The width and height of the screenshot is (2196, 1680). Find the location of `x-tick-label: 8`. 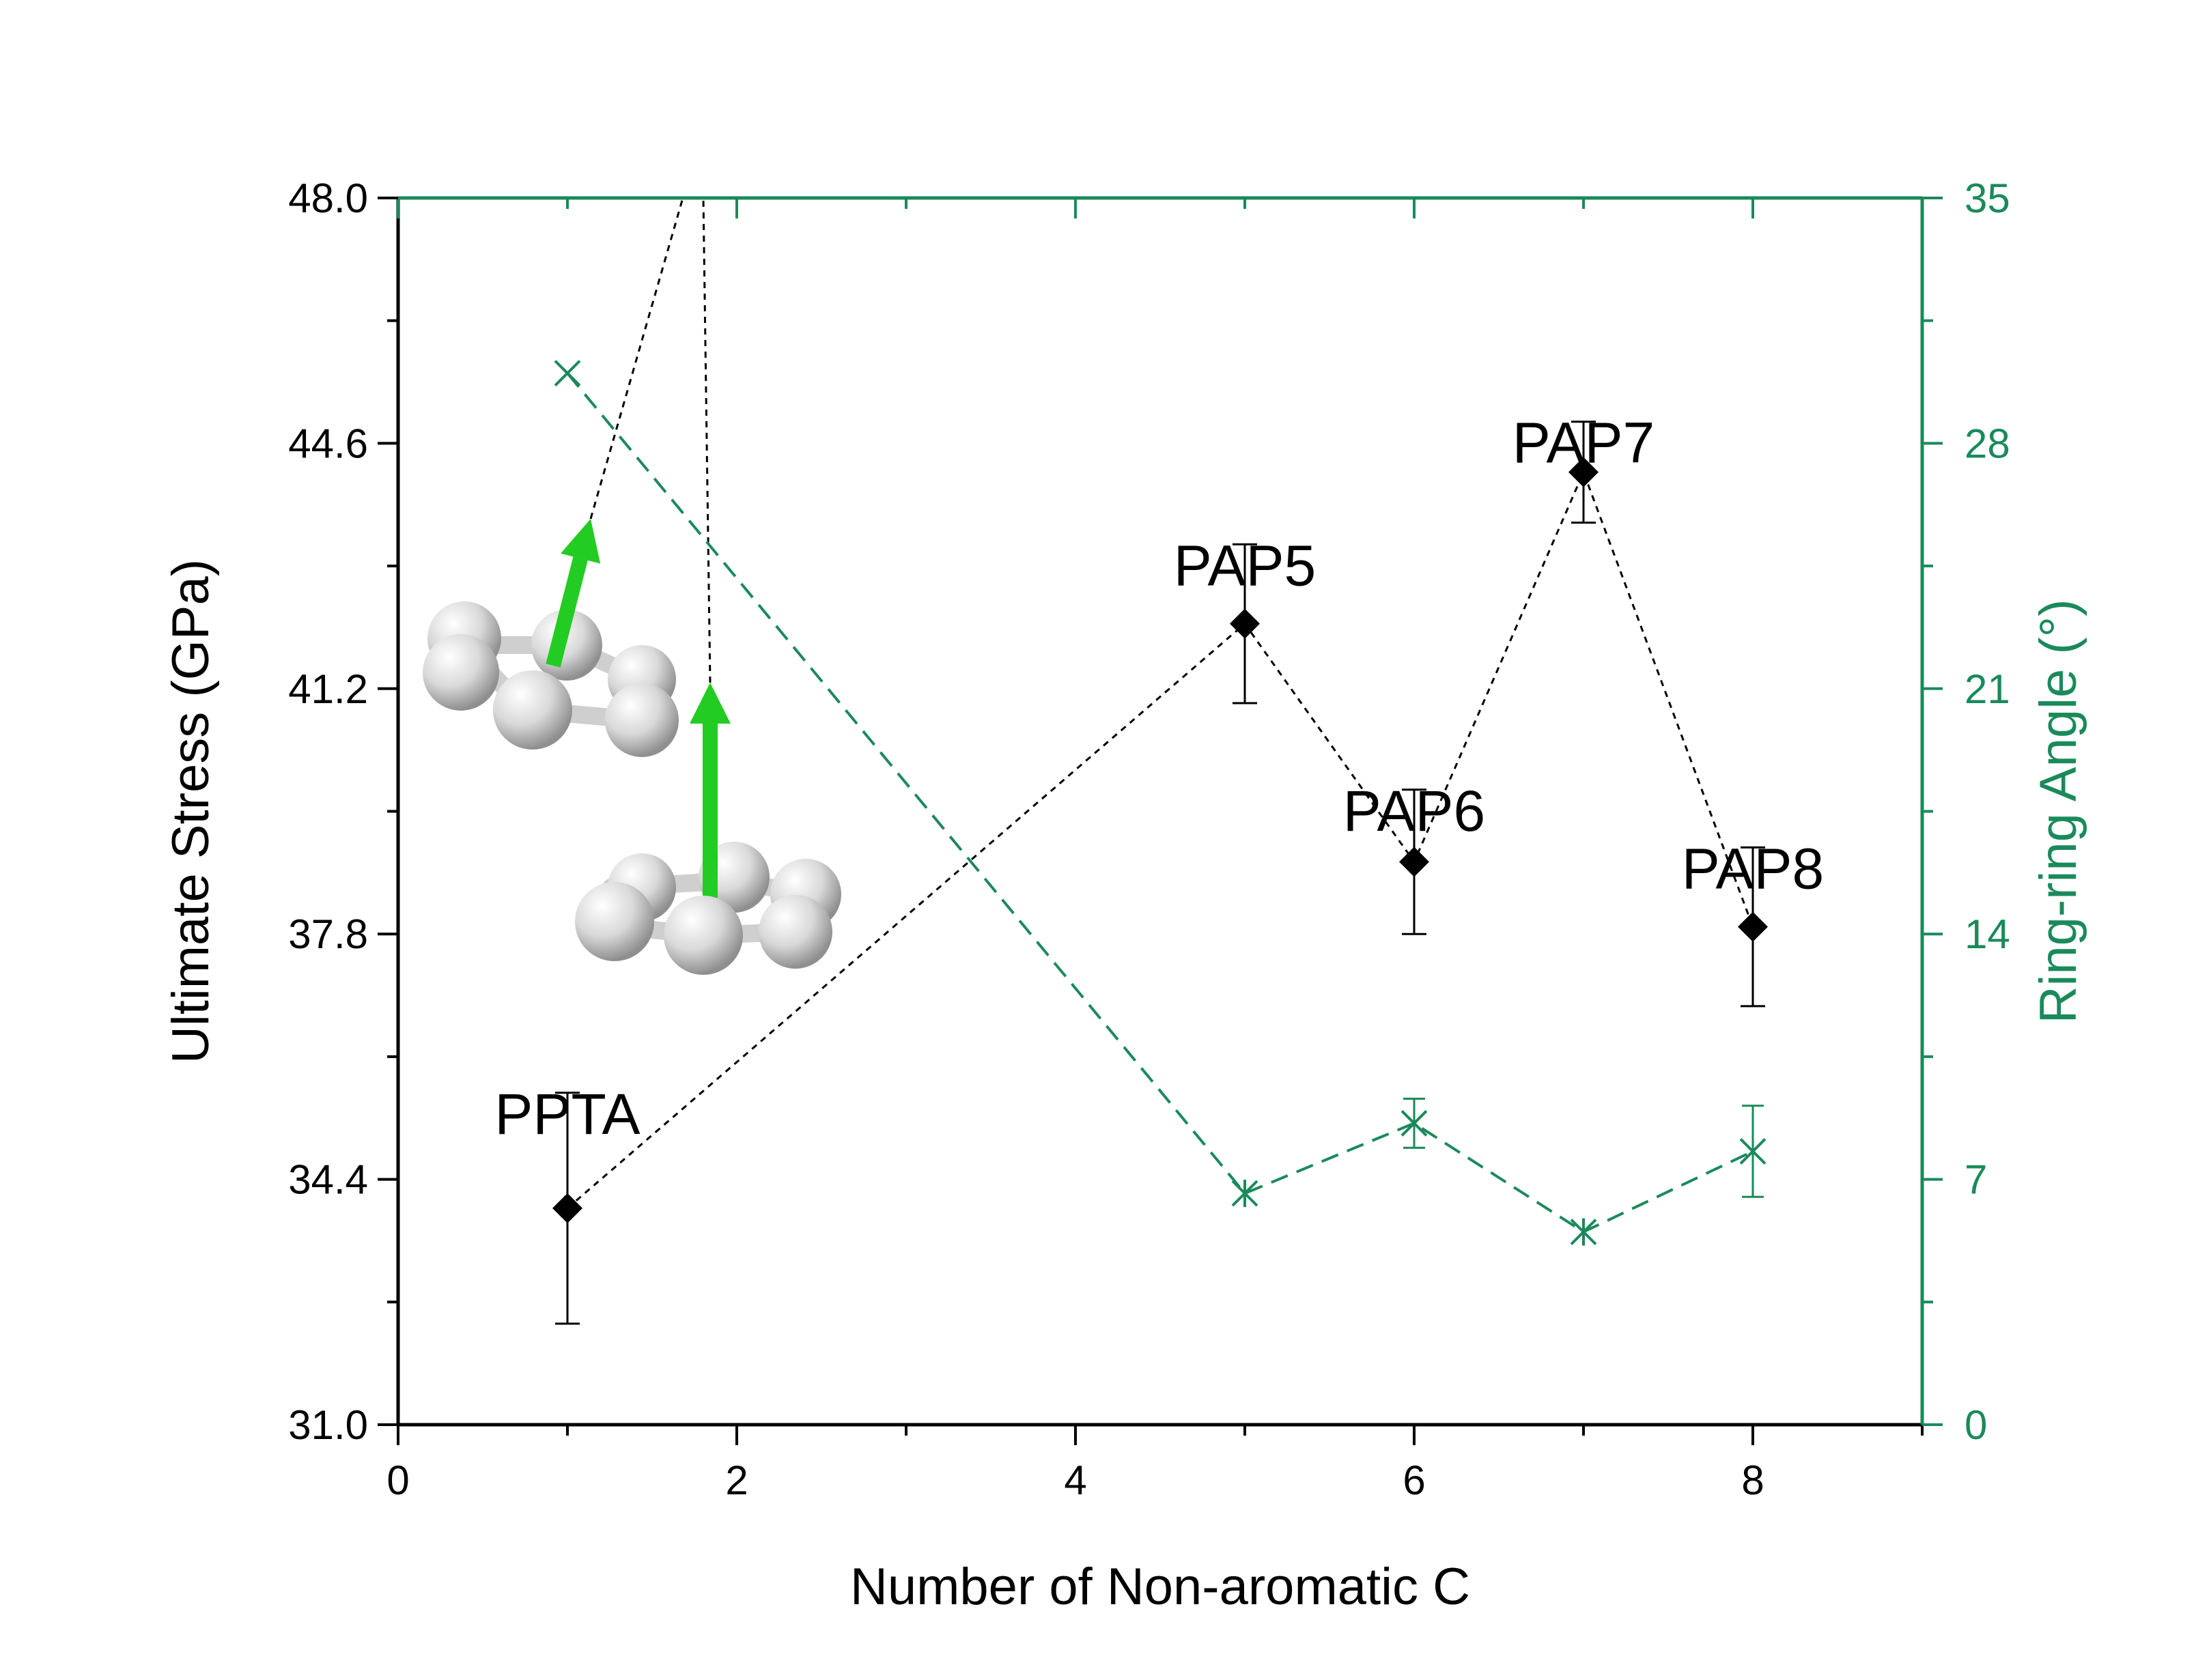

x-tick-label: 8 is located at coordinates (1752, 1480).